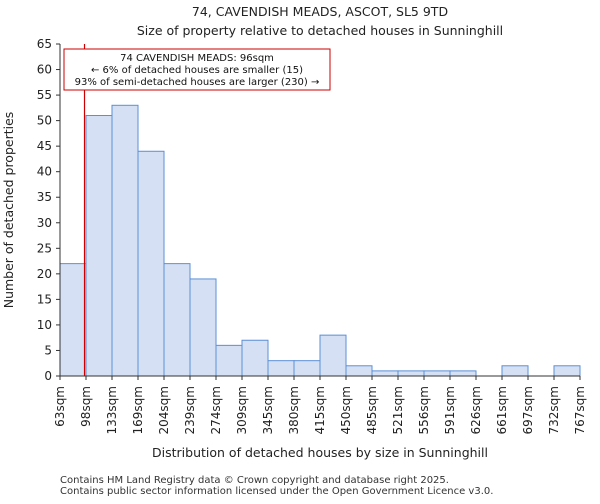  What do you see at coordinates (44, 121) in the screenshot?
I see `y-tick-label: 50` at bounding box center [44, 121].